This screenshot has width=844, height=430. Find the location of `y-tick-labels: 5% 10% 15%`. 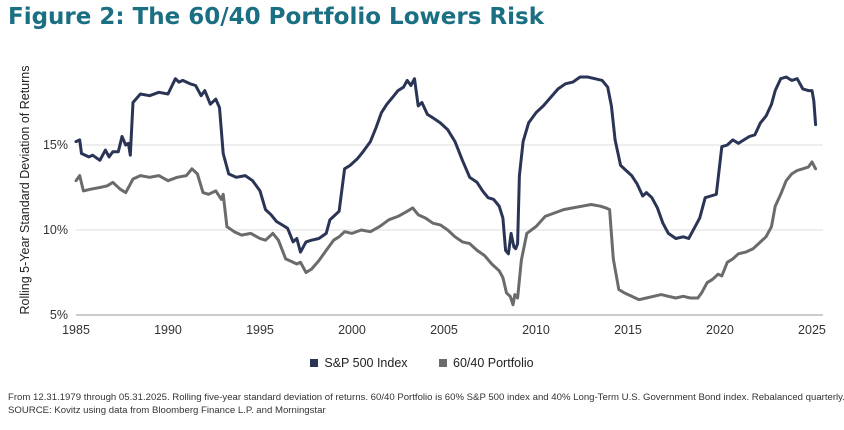

y-tick-labels: 5% 10% 15% is located at coordinates (55, 230).